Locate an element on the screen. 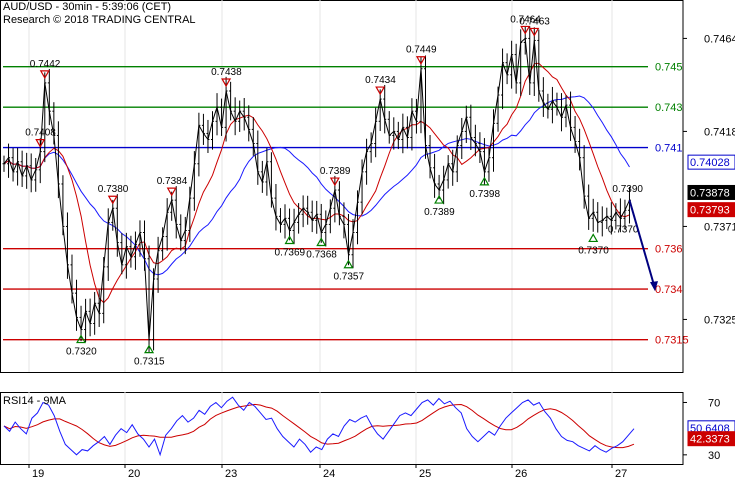  x-tick-label: 24 is located at coordinates (329, 474).